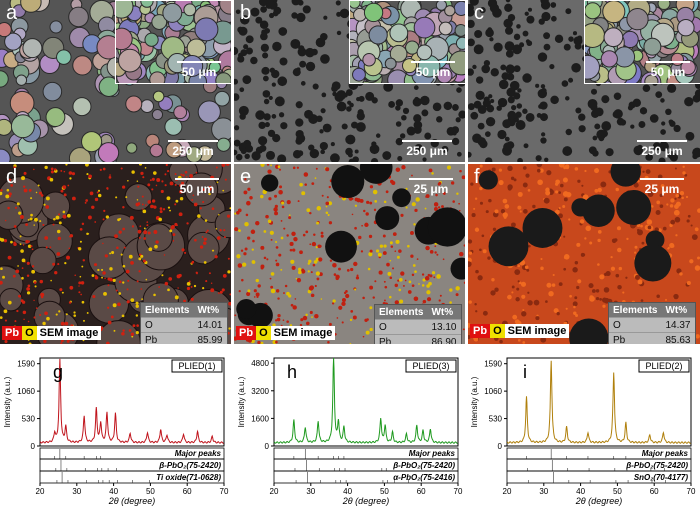  Describe the element at coordinates (479, 13) in the screenshot. I see `panel-letter: c` at that location.